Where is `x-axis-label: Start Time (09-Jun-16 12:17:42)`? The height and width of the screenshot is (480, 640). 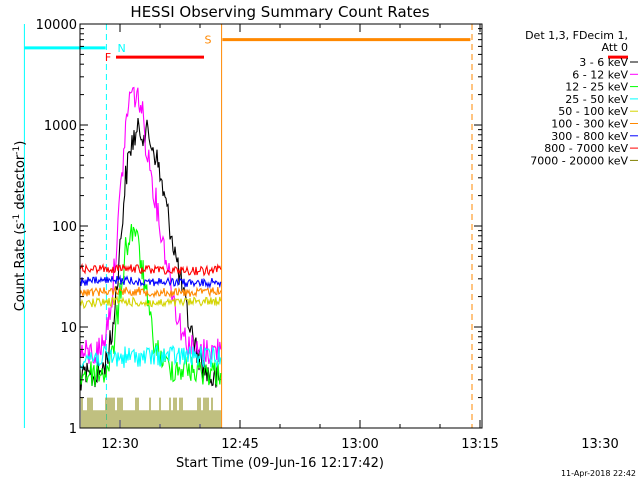
x-axis-label: Start Time (09-Jun-16 12:17:42) is located at coordinates (280, 463).